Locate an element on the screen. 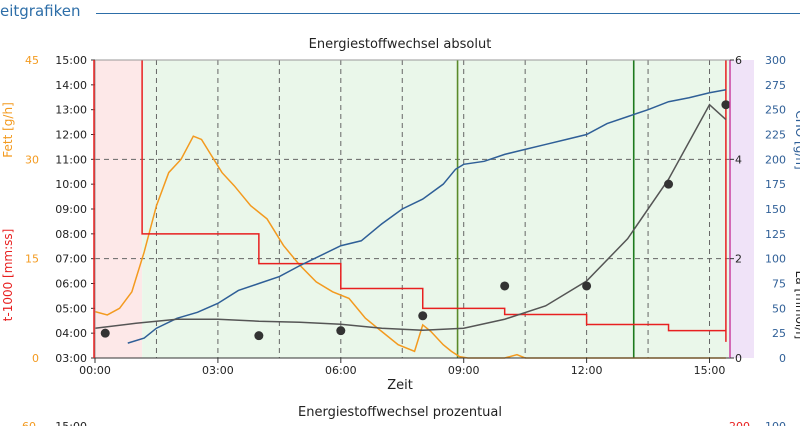  cho-tick-label: 250 is located at coordinates (775, 110).